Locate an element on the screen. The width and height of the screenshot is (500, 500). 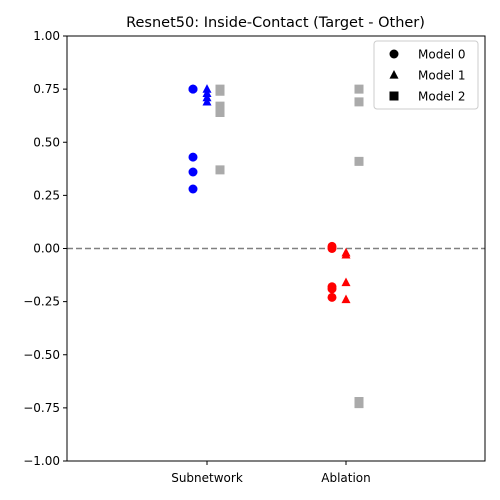
y-tick-label: 1.00 is located at coordinates (46, 36).